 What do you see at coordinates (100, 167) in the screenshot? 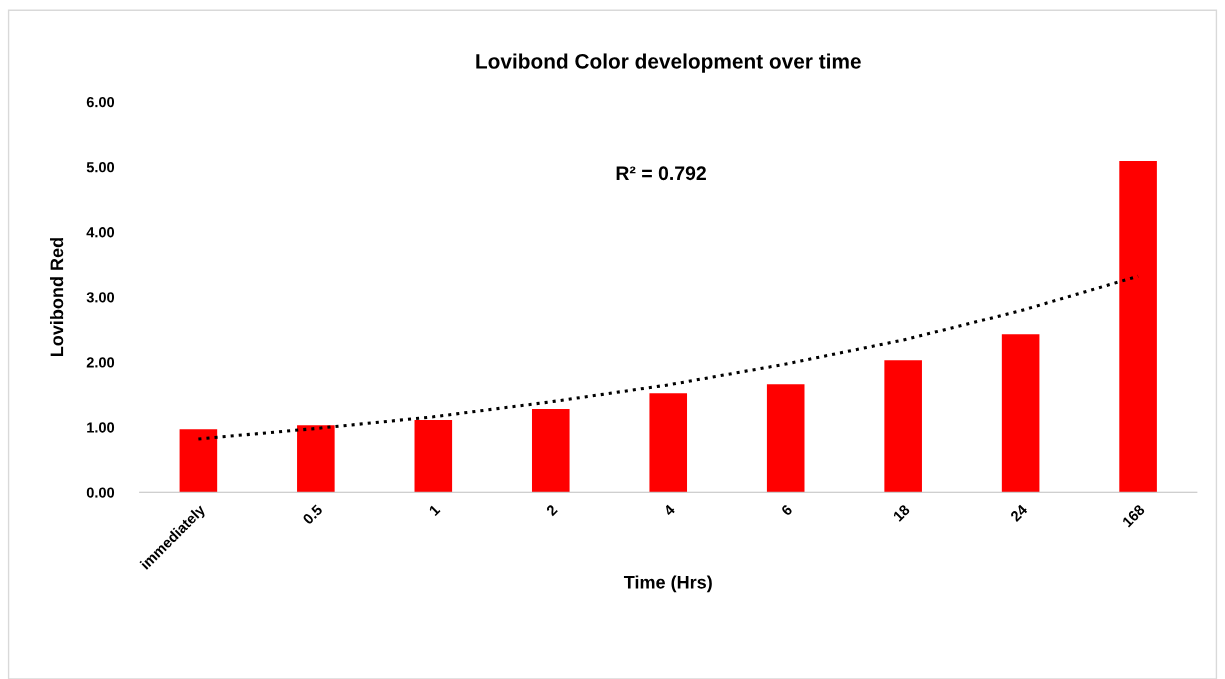
I see `y-tick-label: 5.00` at bounding box center [100, 167].